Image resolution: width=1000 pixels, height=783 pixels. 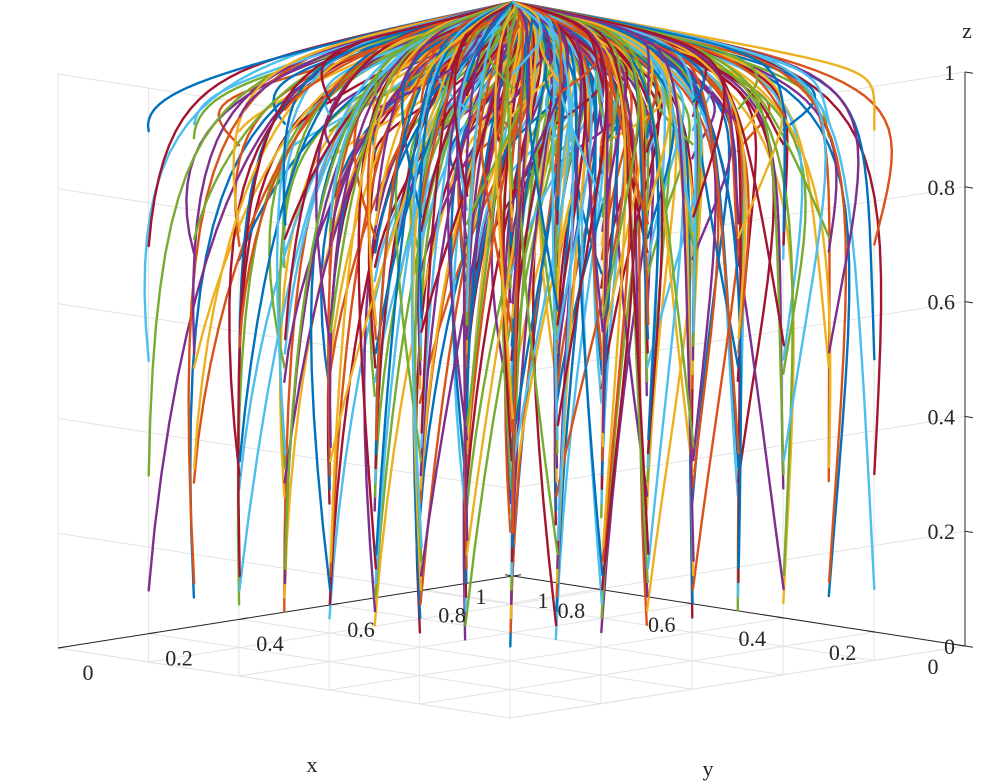 I want to click on x-tick-label: 0.8, so click(x=572, y=610).